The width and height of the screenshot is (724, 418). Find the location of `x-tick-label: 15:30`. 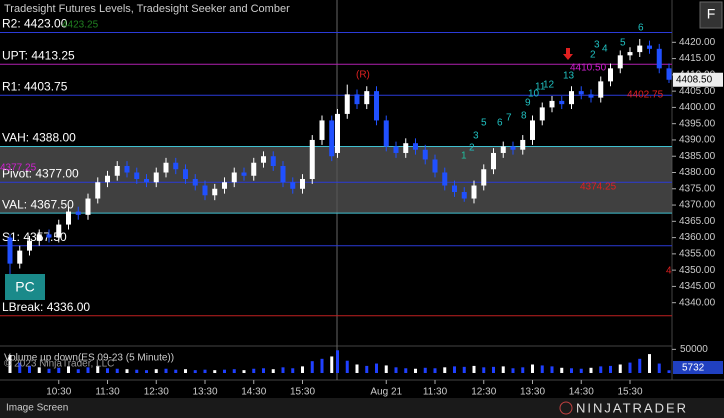

x-tick-label: 15:30 is located at coordinates (302, 392).